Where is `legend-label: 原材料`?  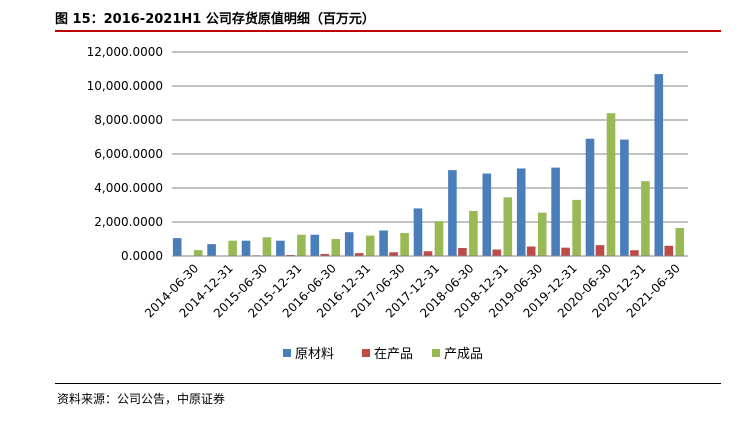
legend-label: 原材料 is located at coordinates (314, 354).